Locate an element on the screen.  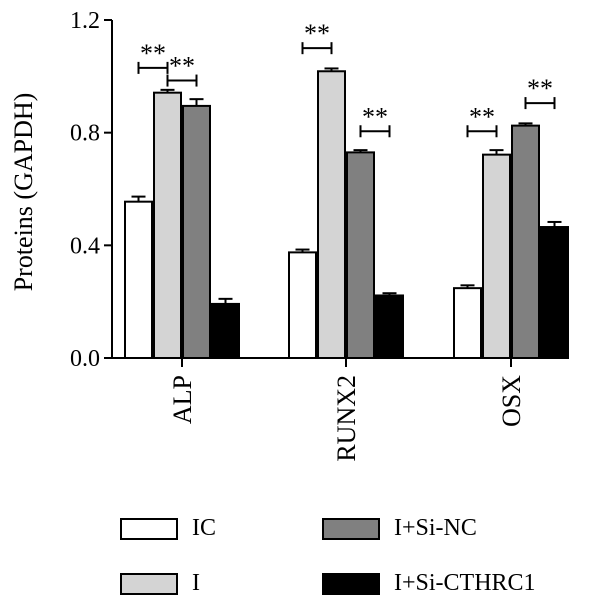
y-tick-label: 0.4 is located at coordinates (85, 246).